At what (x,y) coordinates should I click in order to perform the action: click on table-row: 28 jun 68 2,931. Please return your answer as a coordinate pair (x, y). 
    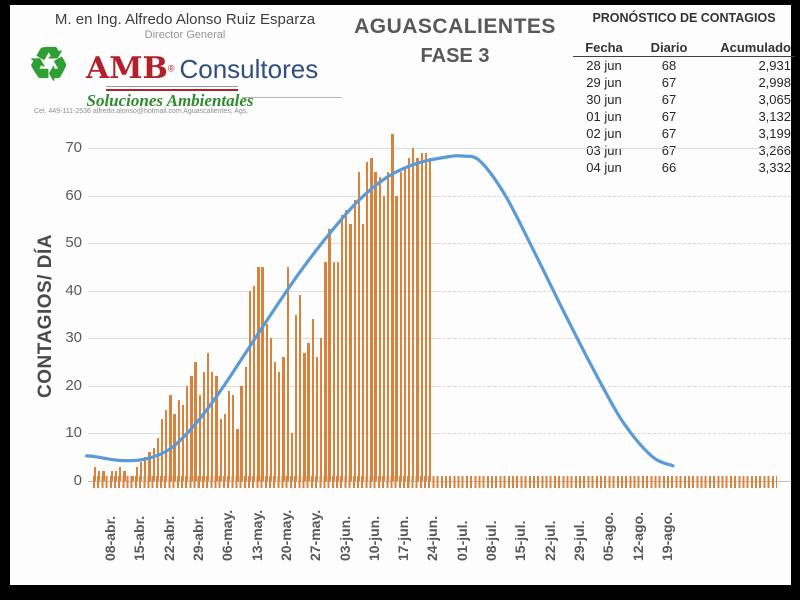
    Looking at the image, I should click on (684, 65).